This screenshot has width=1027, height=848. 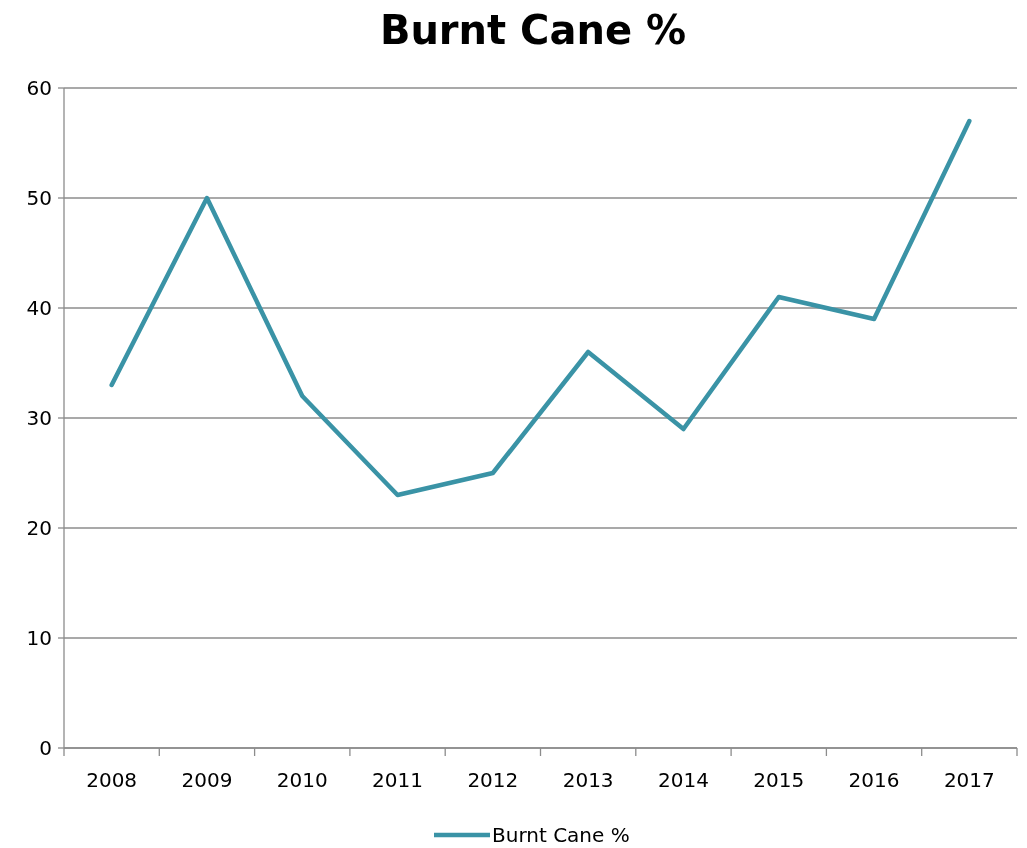 What do you see at coordinates (533, 30) in the screenshot?
I see `chart-title: Burnt Cane %` at bounding box center [533, 30].